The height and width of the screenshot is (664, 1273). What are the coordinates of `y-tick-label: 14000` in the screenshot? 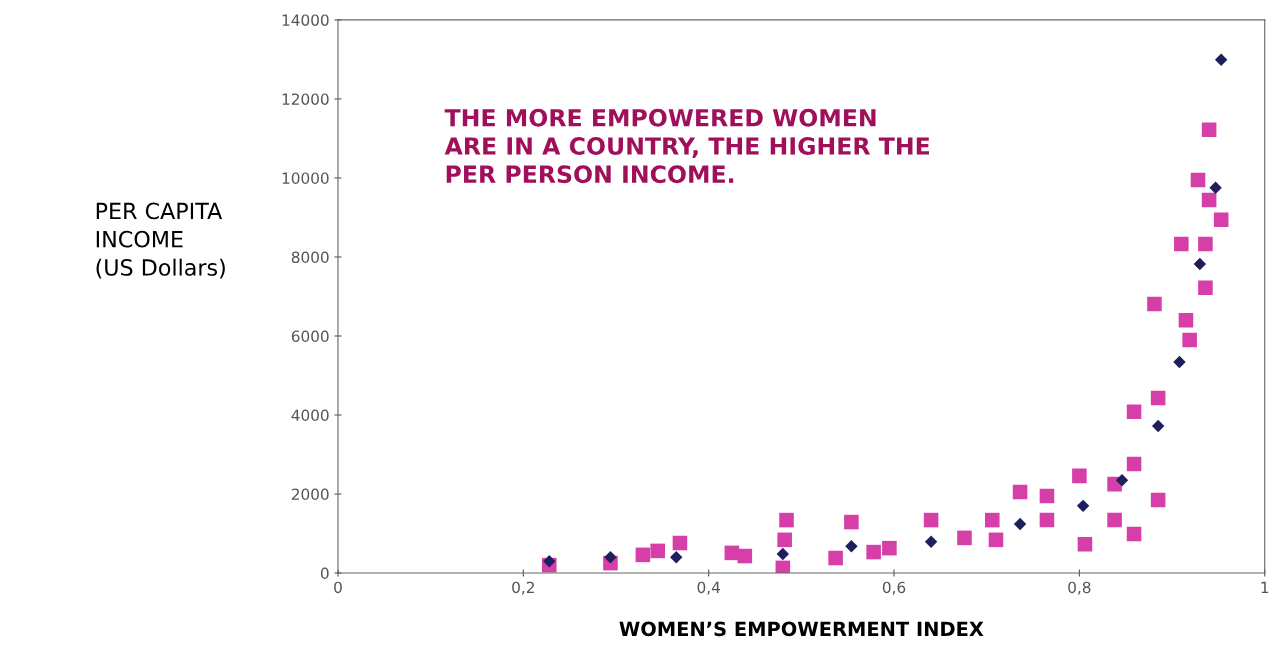 It's located at (305, 20).